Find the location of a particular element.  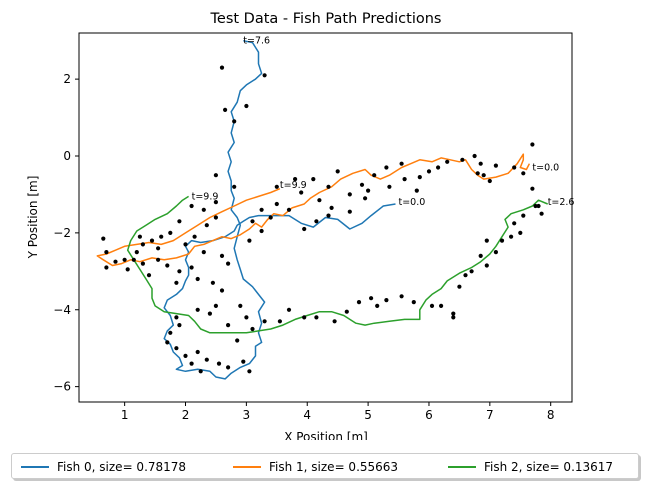

y-axis-label: Y Position [m] is located at coordinates (33, 218).